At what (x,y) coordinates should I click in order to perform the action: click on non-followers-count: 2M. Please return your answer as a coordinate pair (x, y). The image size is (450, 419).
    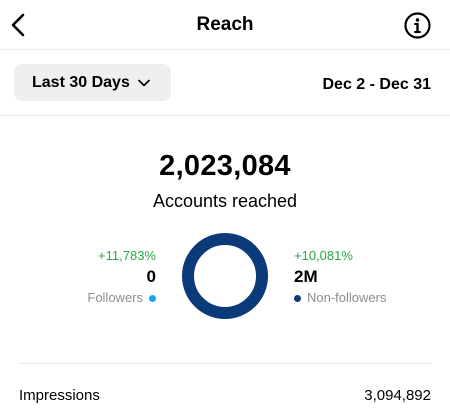
    Looking at the image, I should click on (306, 276).